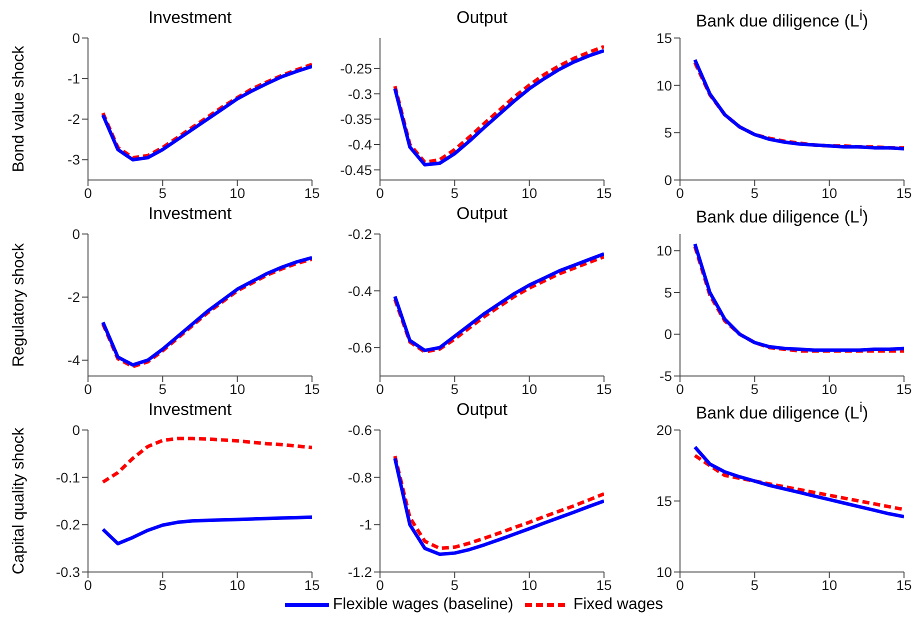 This screenshot has width=921, height=632. Describe the element at coordinates (356, 170) in the screenshot. I see `y-tick-label: -0.45` at that location.